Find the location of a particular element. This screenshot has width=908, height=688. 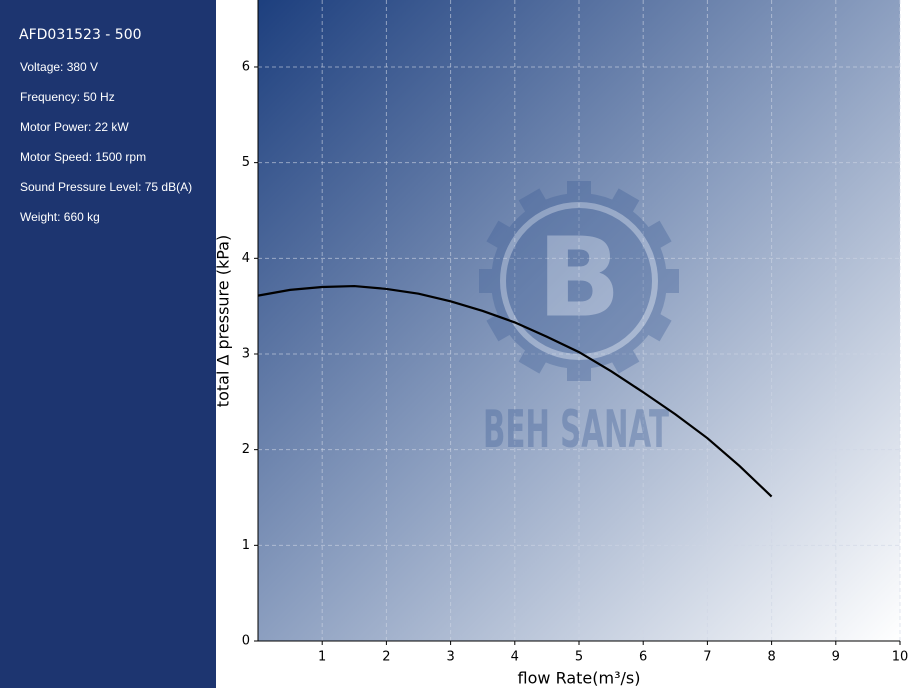

x-tick-label: 4 is located at coordinates (515, 657).